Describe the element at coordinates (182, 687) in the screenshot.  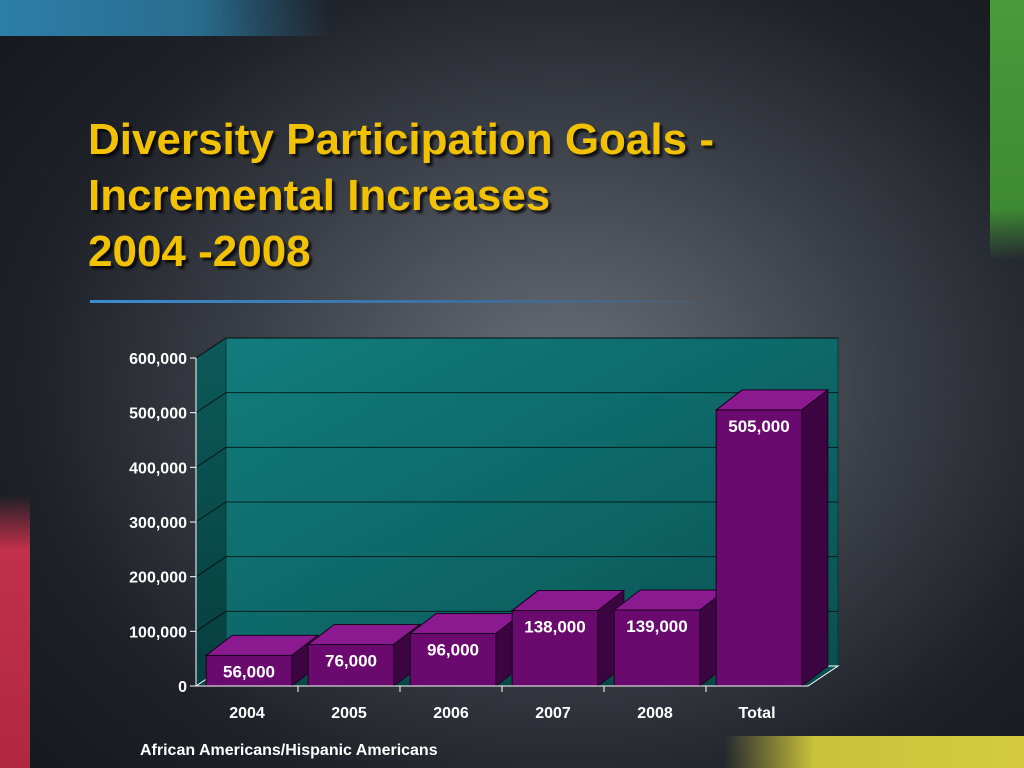
I see `y-tick-label: 0` at that location.